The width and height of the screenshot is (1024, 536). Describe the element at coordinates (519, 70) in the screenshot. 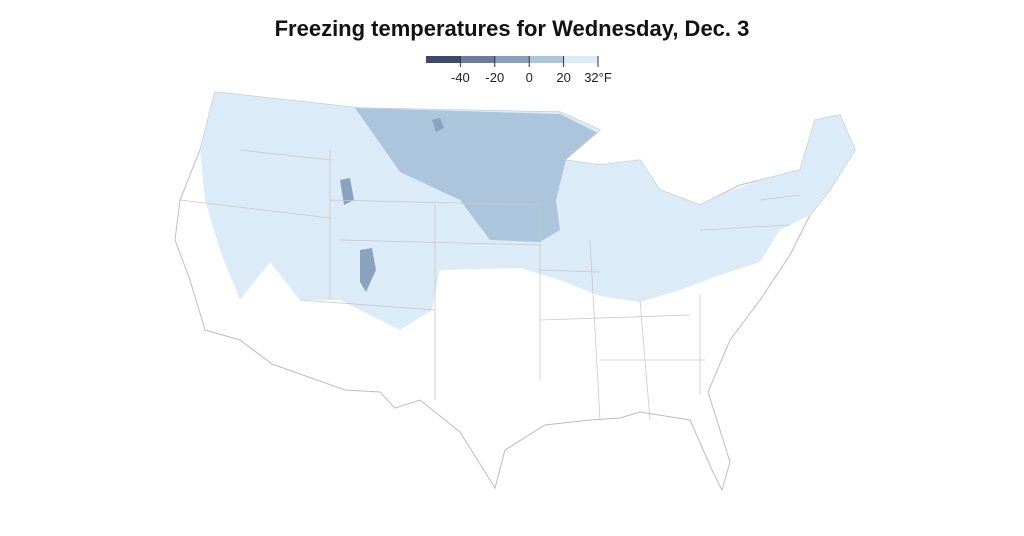

I see `legend: -40 -20 0 20 32°F` at that location.